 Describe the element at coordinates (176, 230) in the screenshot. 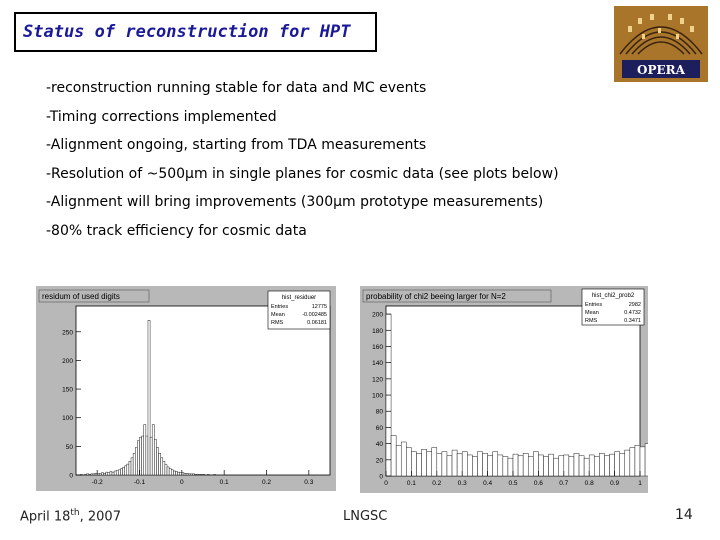

I see `bullet-item: -80% track efficiency for cosmic data` at that location.